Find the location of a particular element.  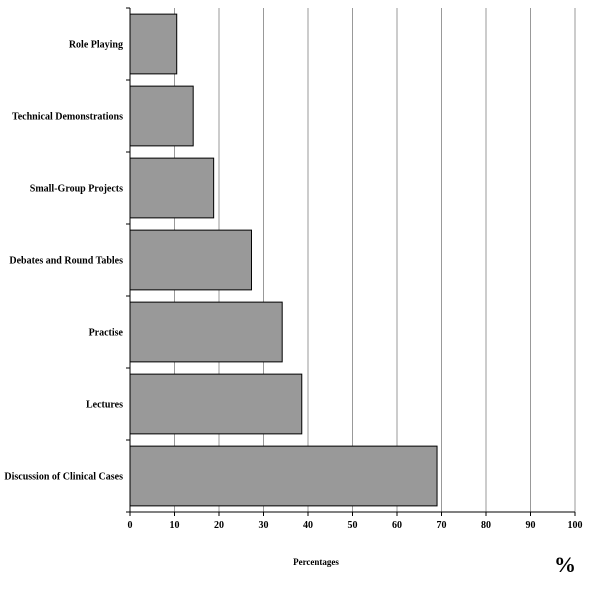

x-tick-label: 0 is located at coordinates (130, 525).